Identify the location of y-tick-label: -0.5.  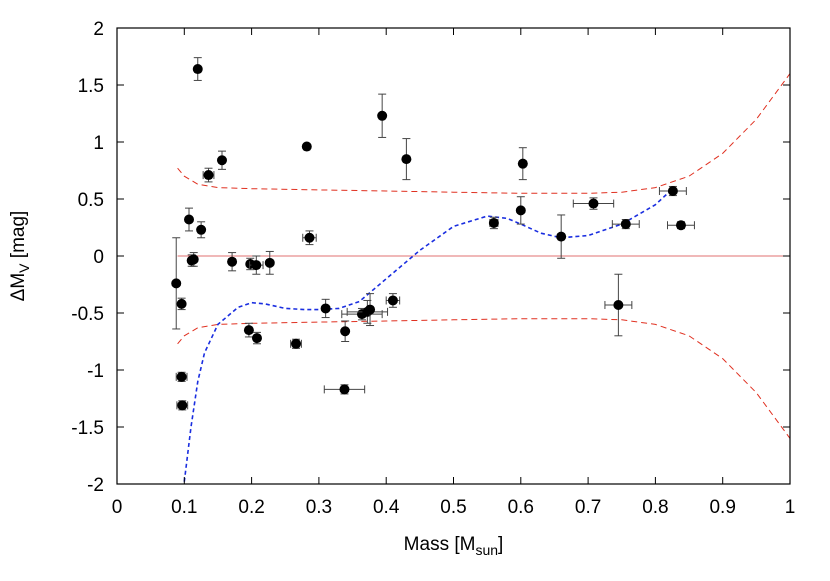
(87, 314).